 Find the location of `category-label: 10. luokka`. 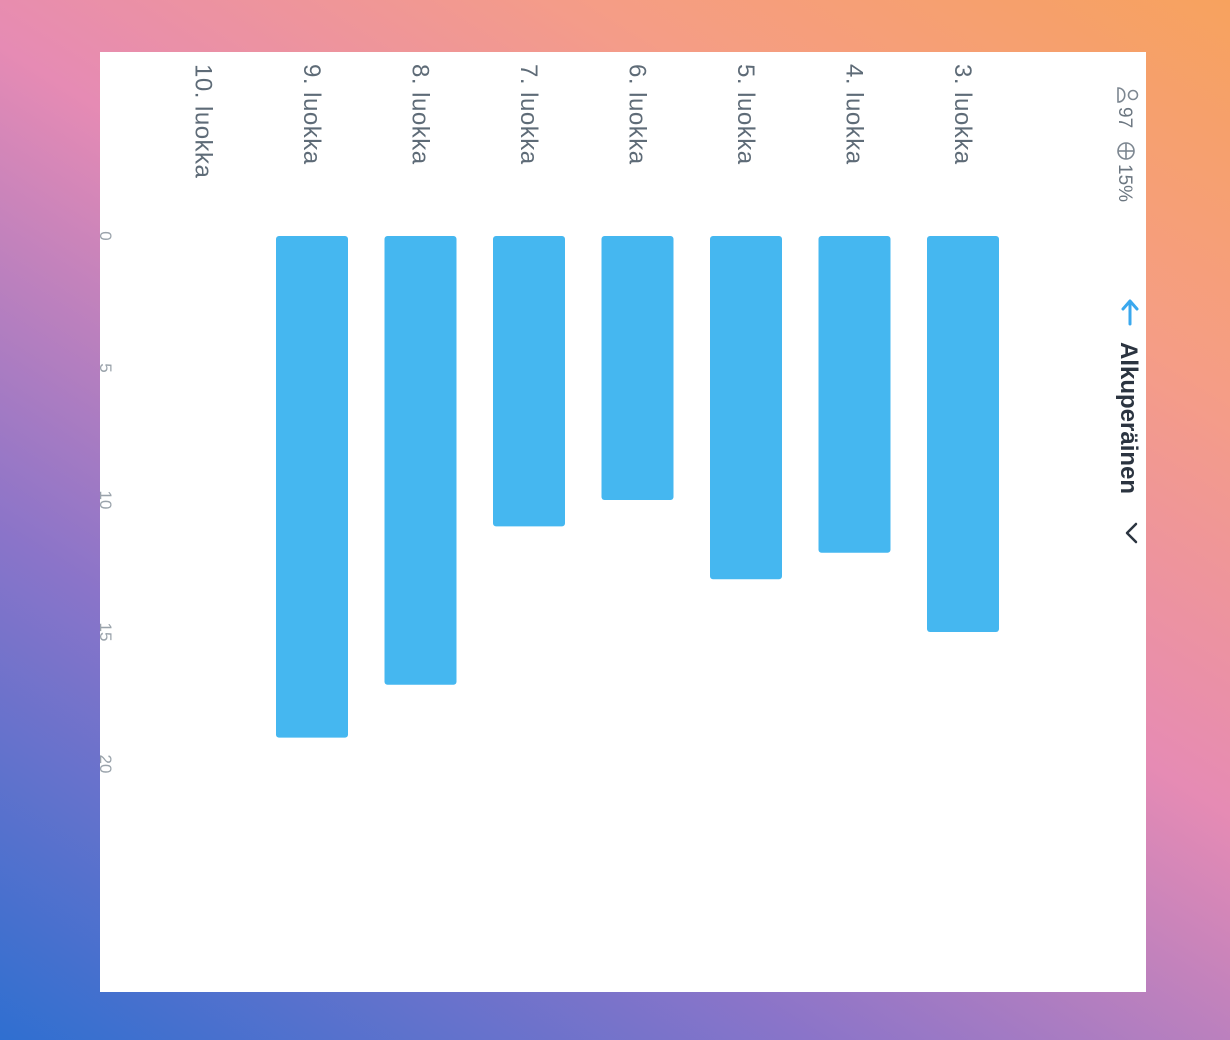

category-label: 10. luokka is located at coordinates (203, 121).